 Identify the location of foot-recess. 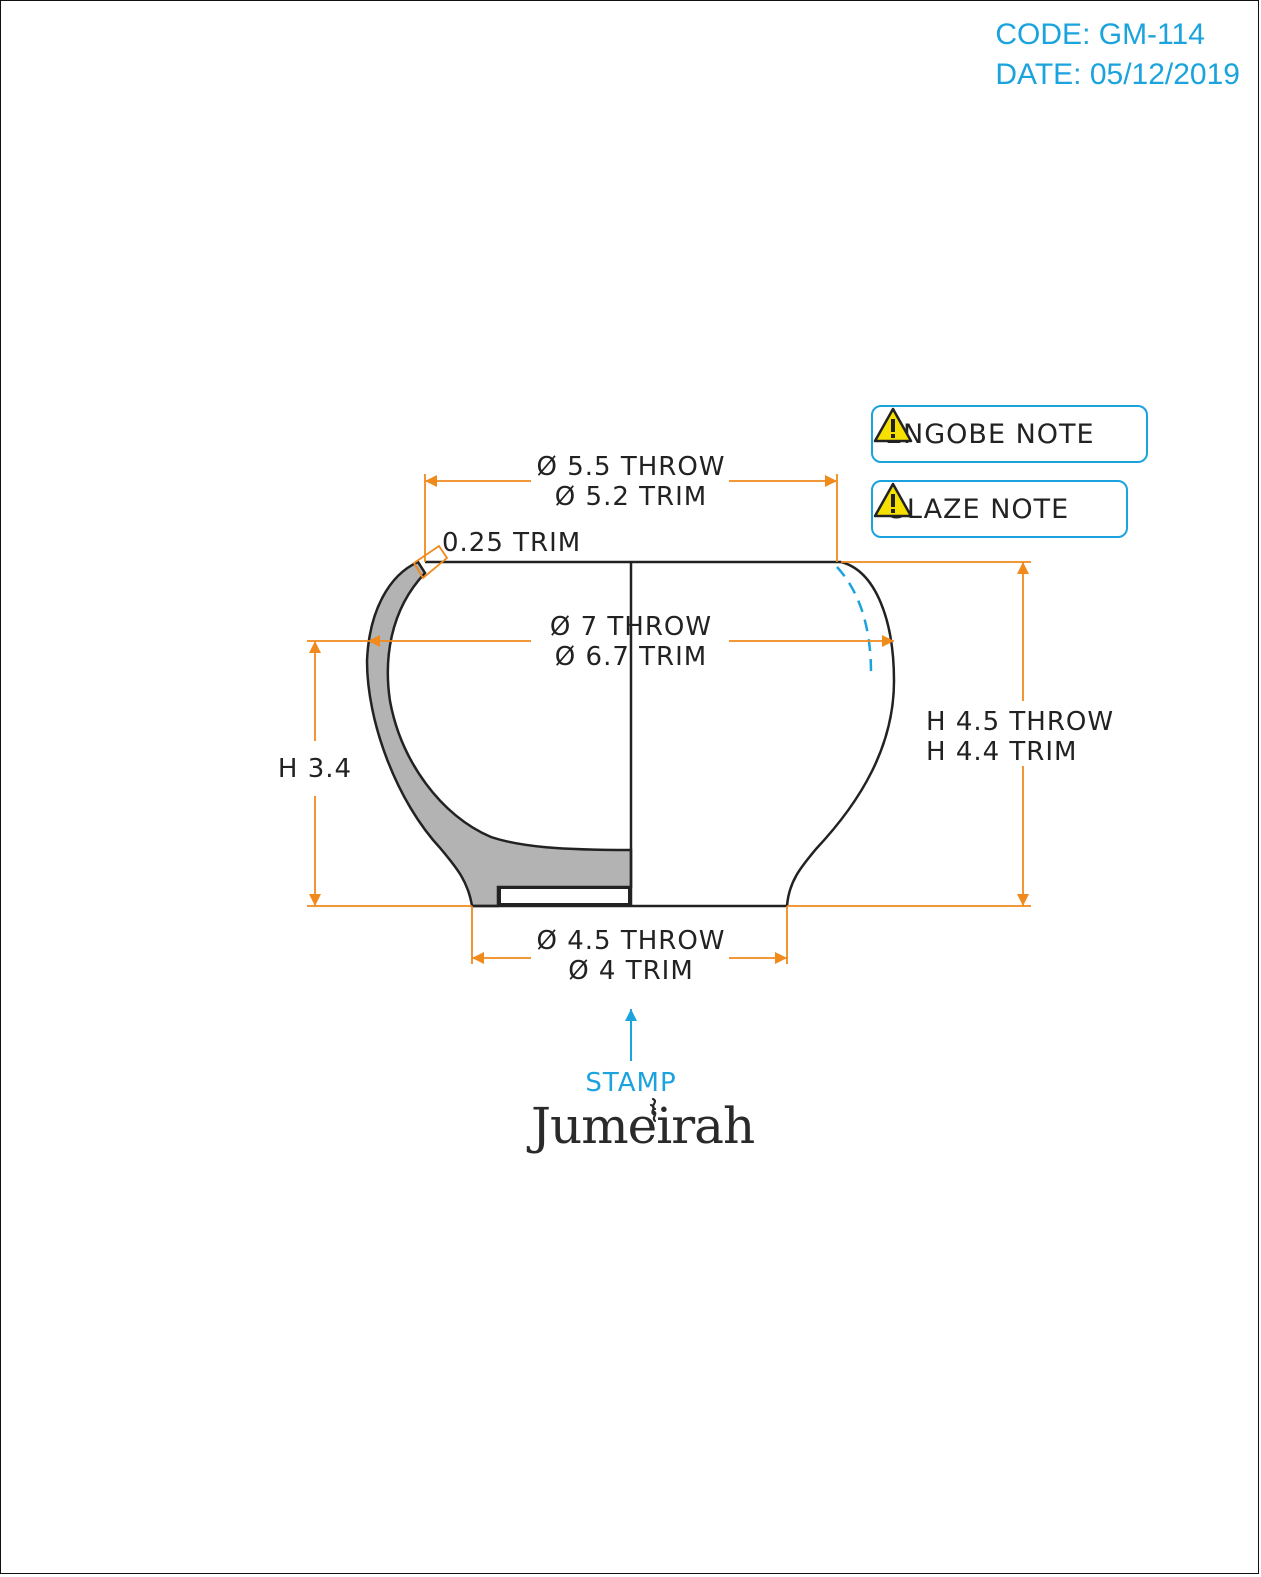
(564, 896).